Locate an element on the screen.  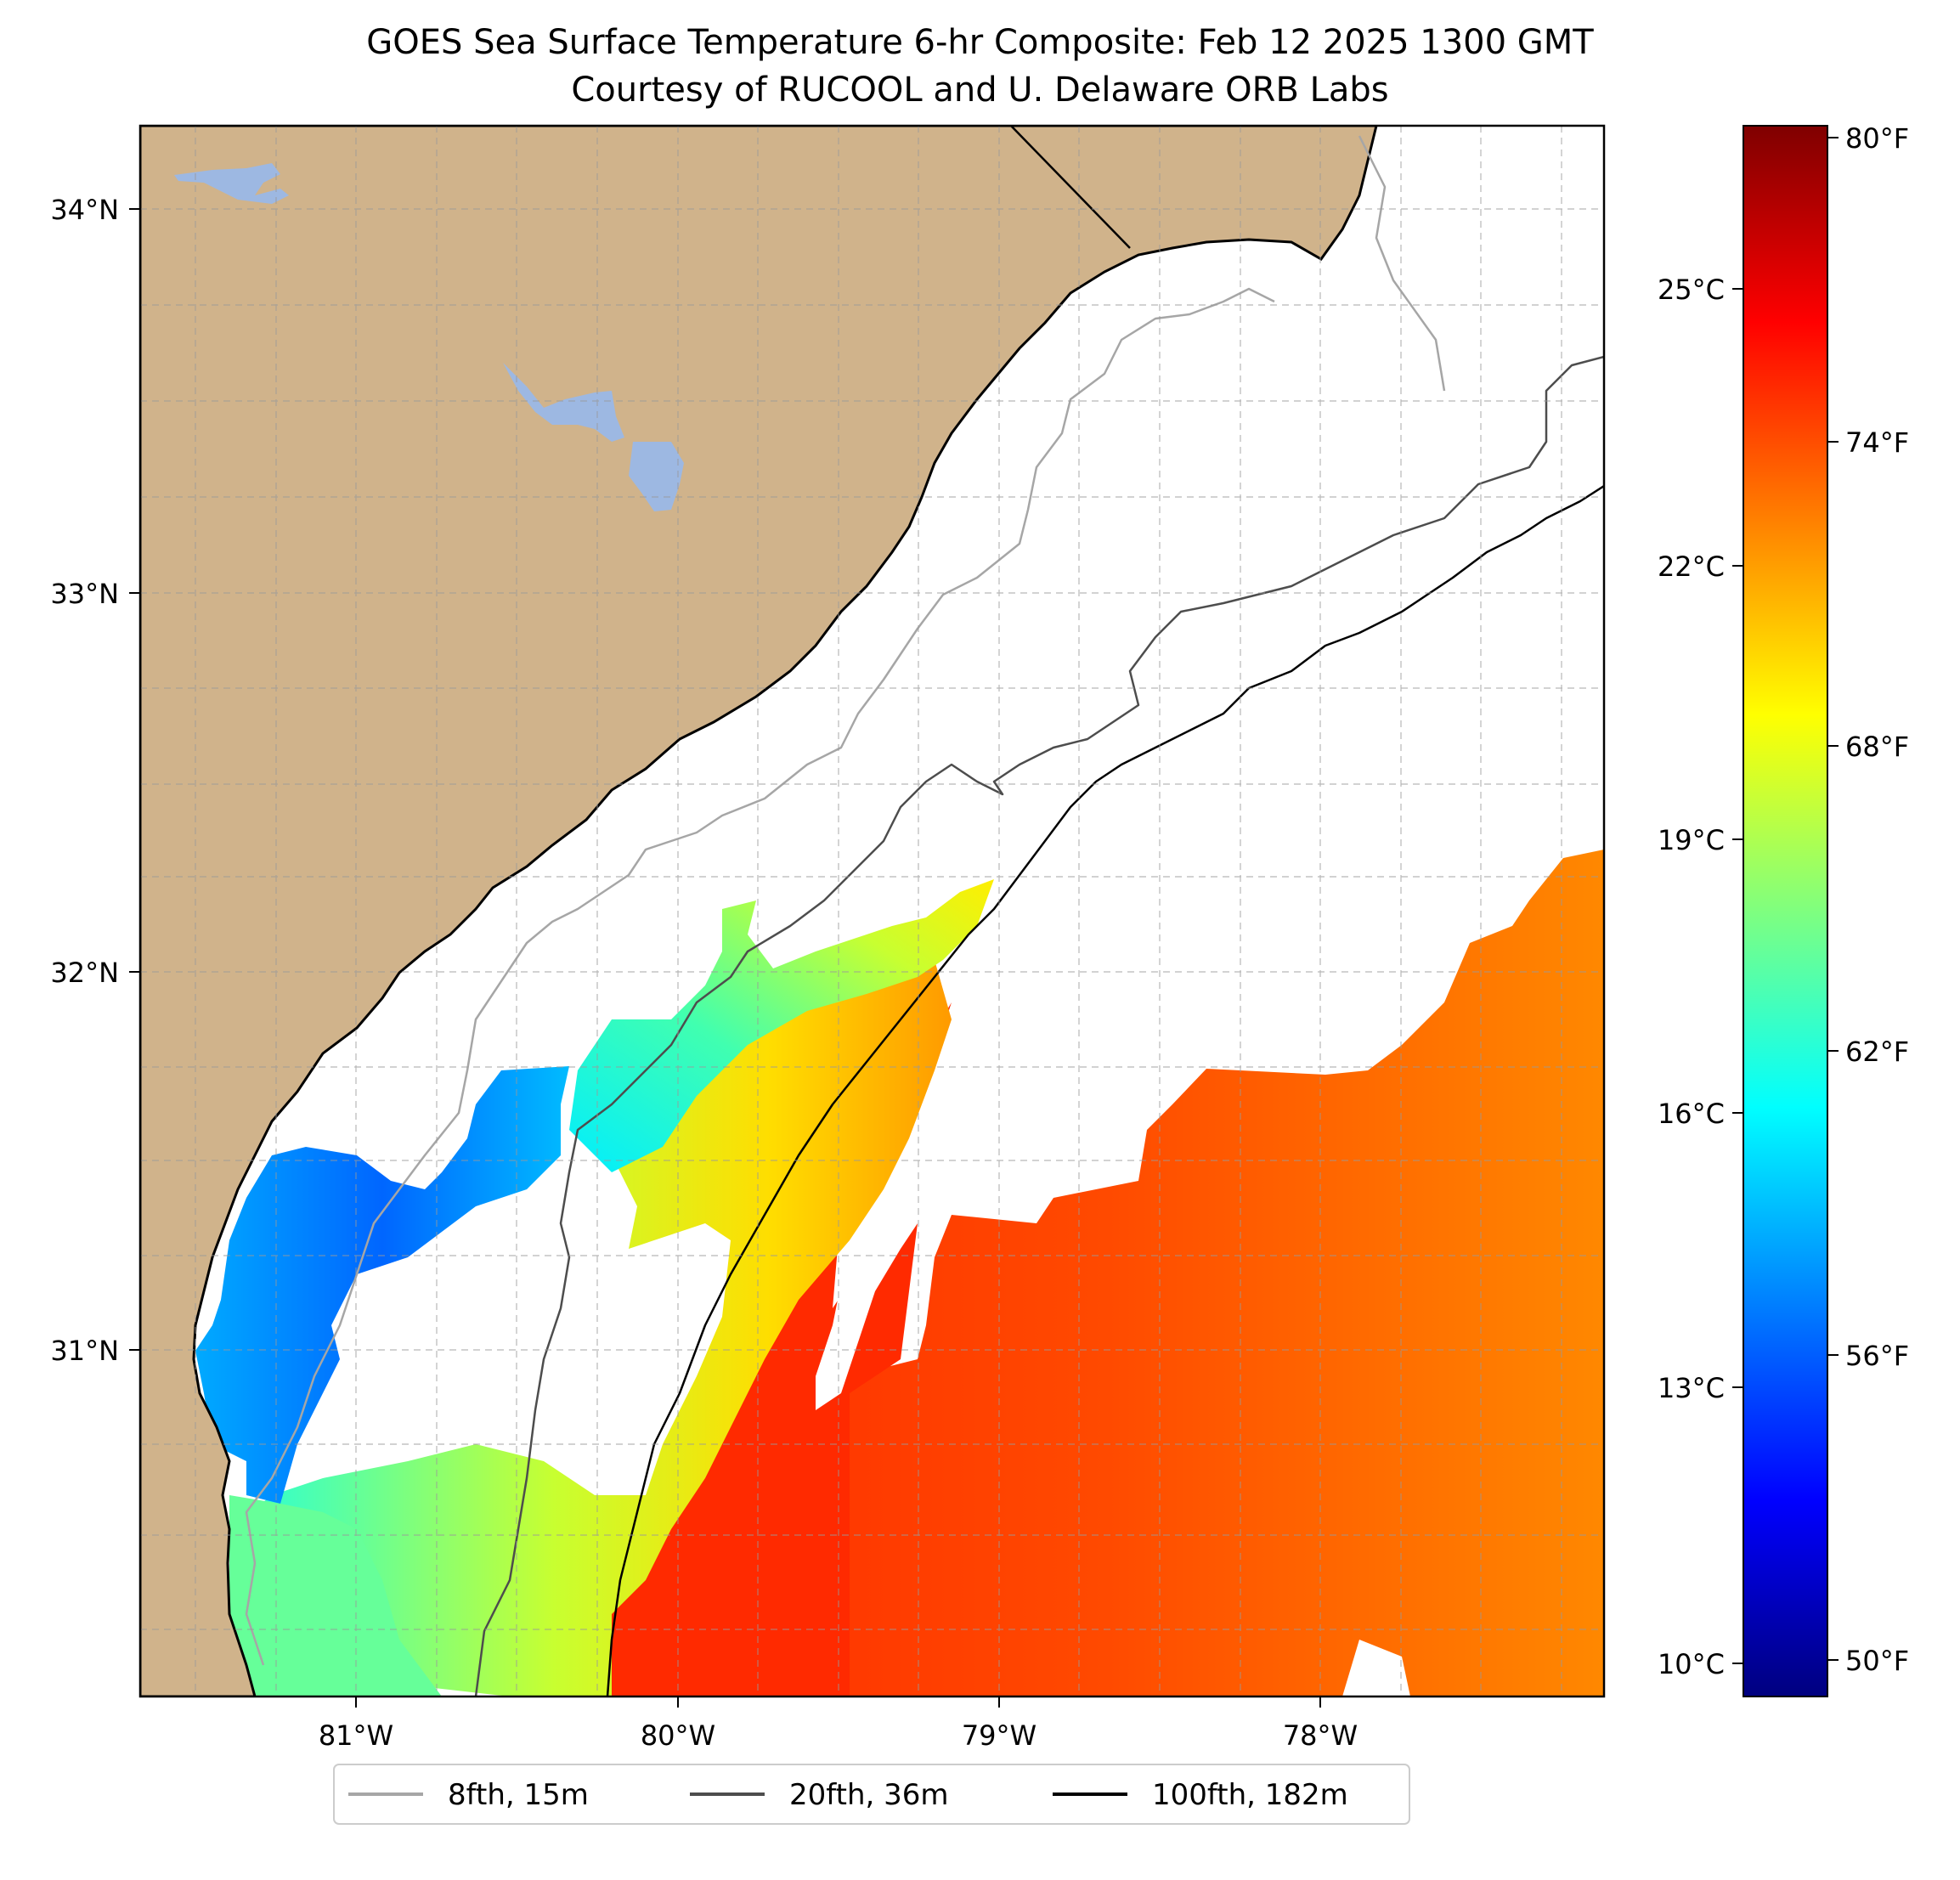
legend-label-20fth: 20fth, 36m is located at coordinates (869, 1795).